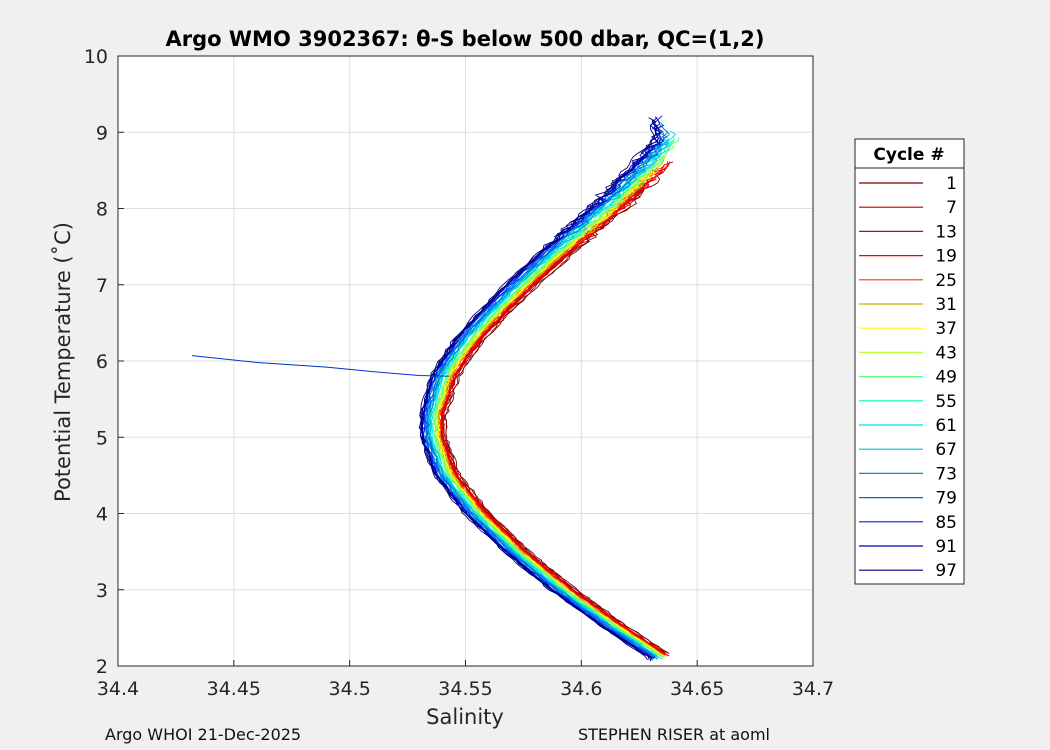 The image size is (1050, 750). What do you see at coordinates (465, 689) in the screenshot?
I see `x-tick-label: 34.55` at bounding box center [465, 689].